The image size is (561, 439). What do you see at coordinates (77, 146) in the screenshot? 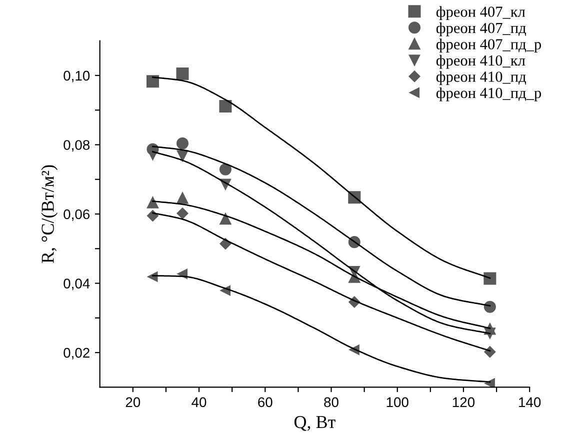
I see `y-tick-label: 0,08` at bounding box center [77, 146].